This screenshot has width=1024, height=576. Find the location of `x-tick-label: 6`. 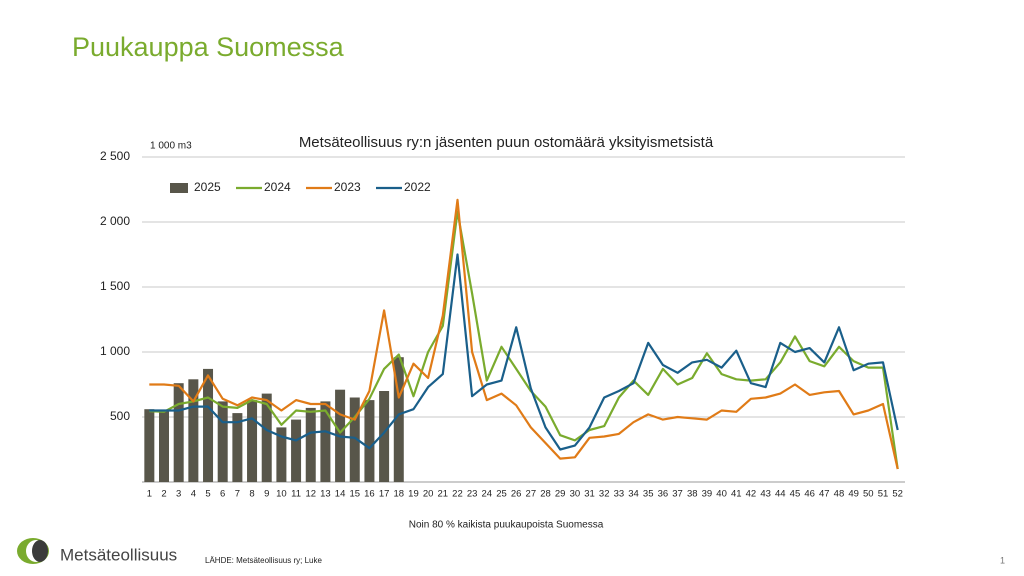

x-tick-label: 6 is located at coordinates (222, 494).